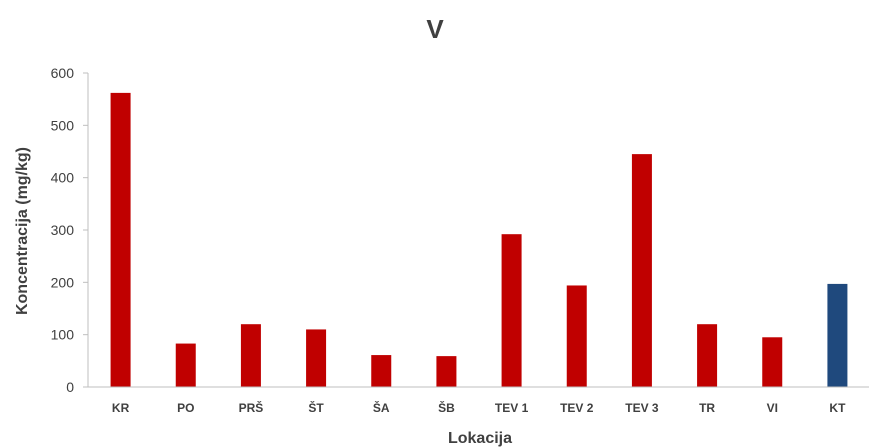 Image resolution: width=869 pixels, height=448 pixels. What do you see at coordinates (121, 408) in the screenshot?
I see `x-tick-label: KR` at bounding box center [121, 408].